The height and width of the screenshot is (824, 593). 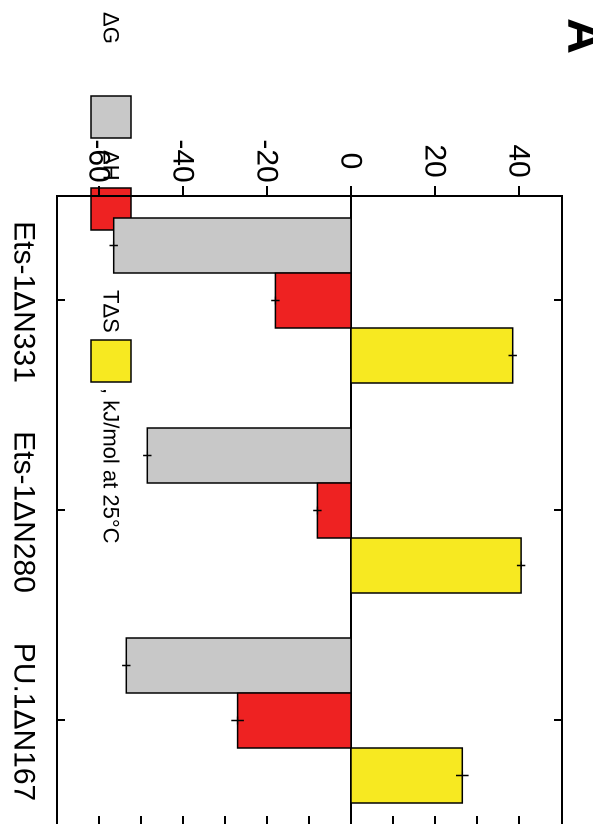 I want to click on legend-label: ΔH, so click(x=111, y=165).